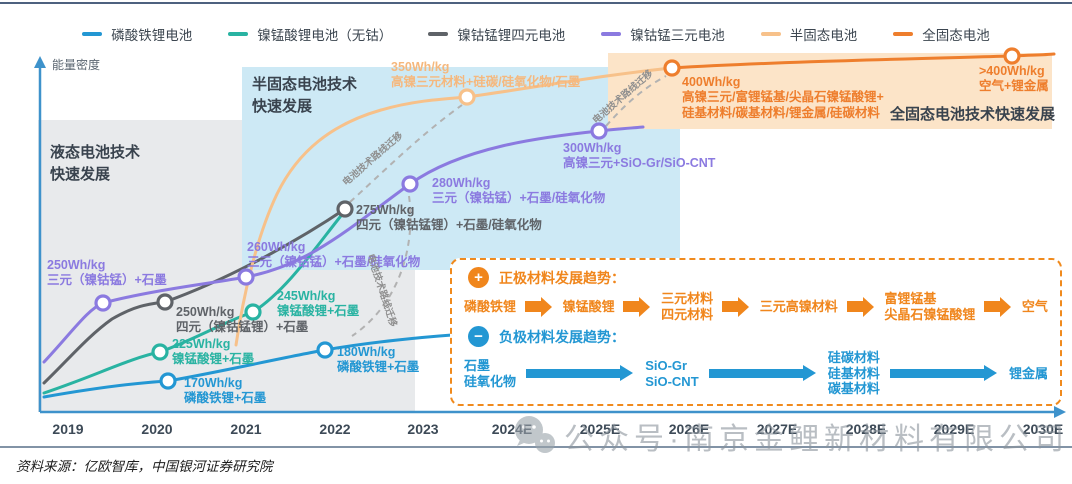 The height and width of the screenshot is (484, 1072). What do you see at coordinates (672, 373) in the screenshot?
I see `anode-material: SiO-Gr SiO-CNT` at bounding box center [672, 373].